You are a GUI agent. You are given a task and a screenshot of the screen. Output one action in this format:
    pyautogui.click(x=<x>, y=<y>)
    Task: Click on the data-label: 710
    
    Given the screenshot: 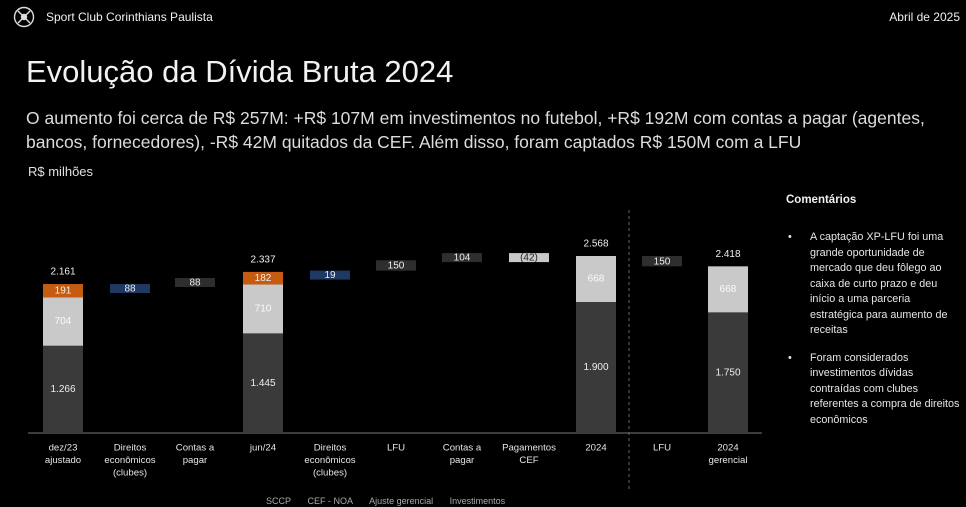 What is the action you would take?
    pyautogui.click(x=263, y=309)
    